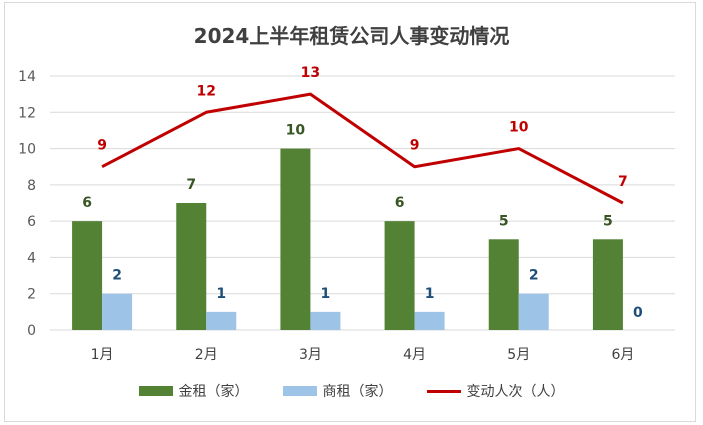 Image resolution: width=703 pixels, height=425 pixels. Describe the element at coordinates (310, 355) in the screenshot. I see `x-tick-label: 3月` at that location.